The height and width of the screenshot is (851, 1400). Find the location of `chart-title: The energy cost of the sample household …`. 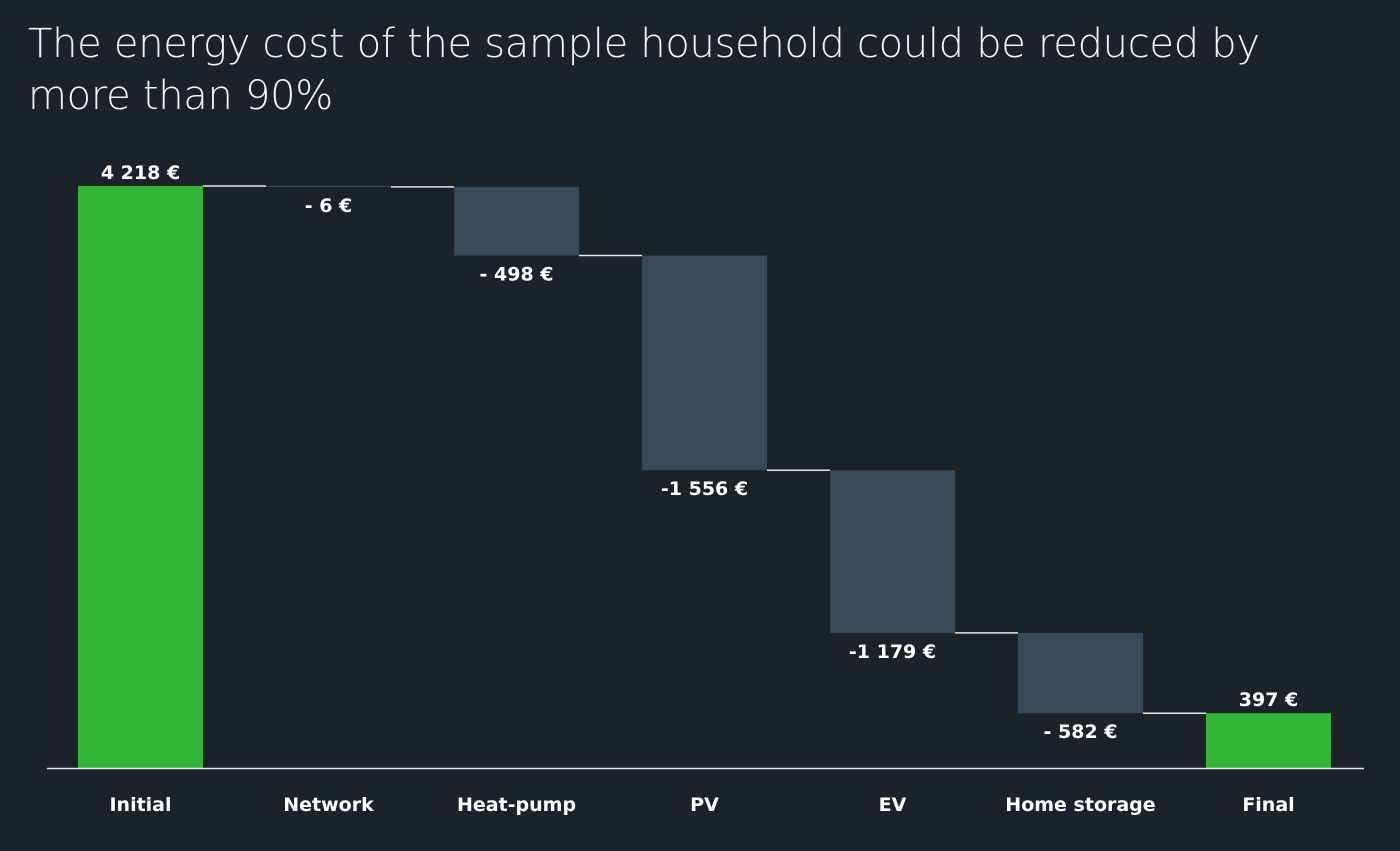

chart-title: The energy cost of the sample household … is located at coordinates (644, 70).